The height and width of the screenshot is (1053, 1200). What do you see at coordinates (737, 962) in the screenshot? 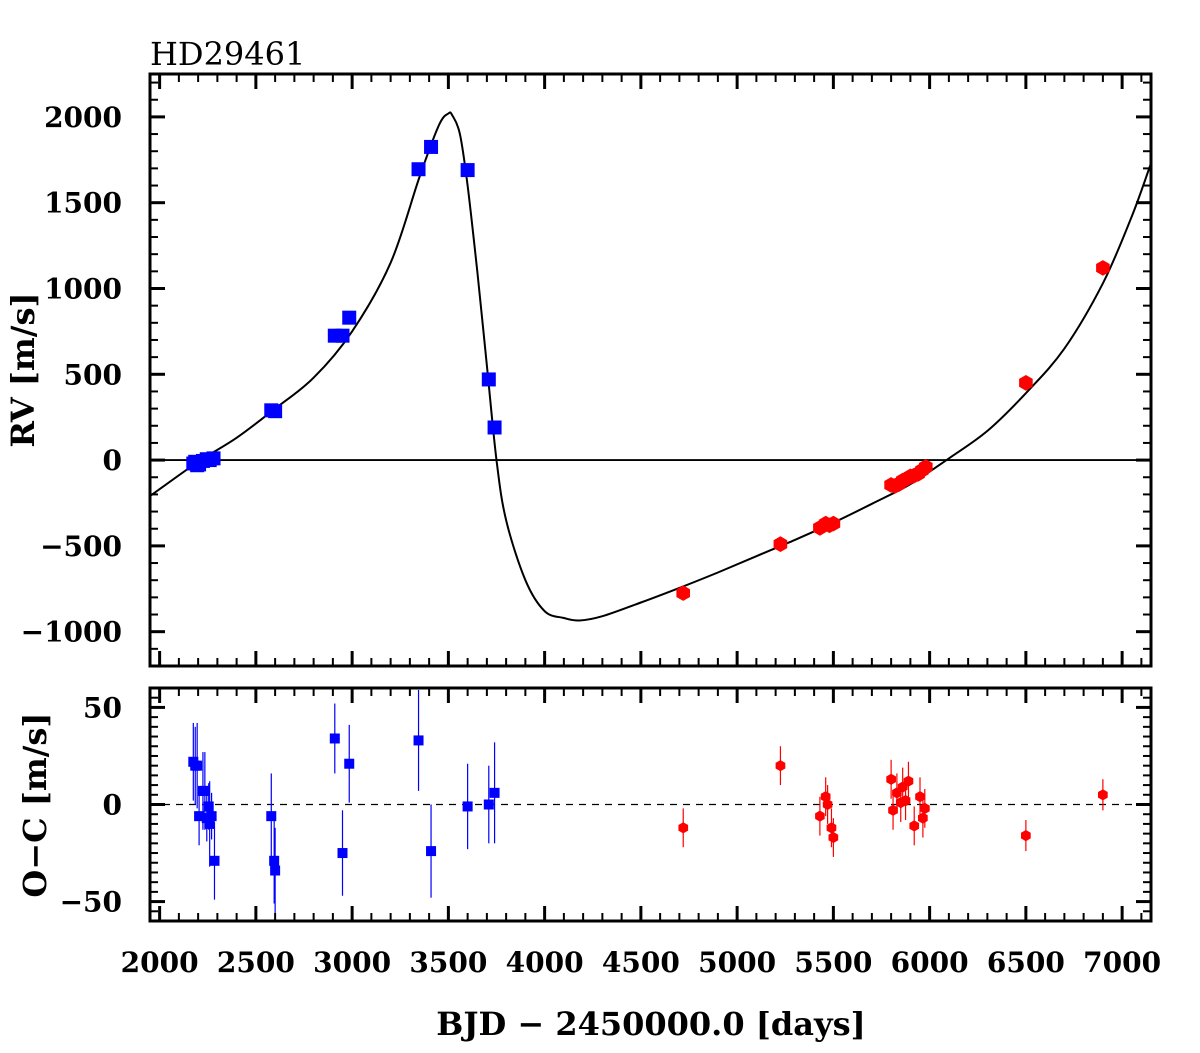
I see `x-tick-label: 5000` at bounding box center [737, 962].